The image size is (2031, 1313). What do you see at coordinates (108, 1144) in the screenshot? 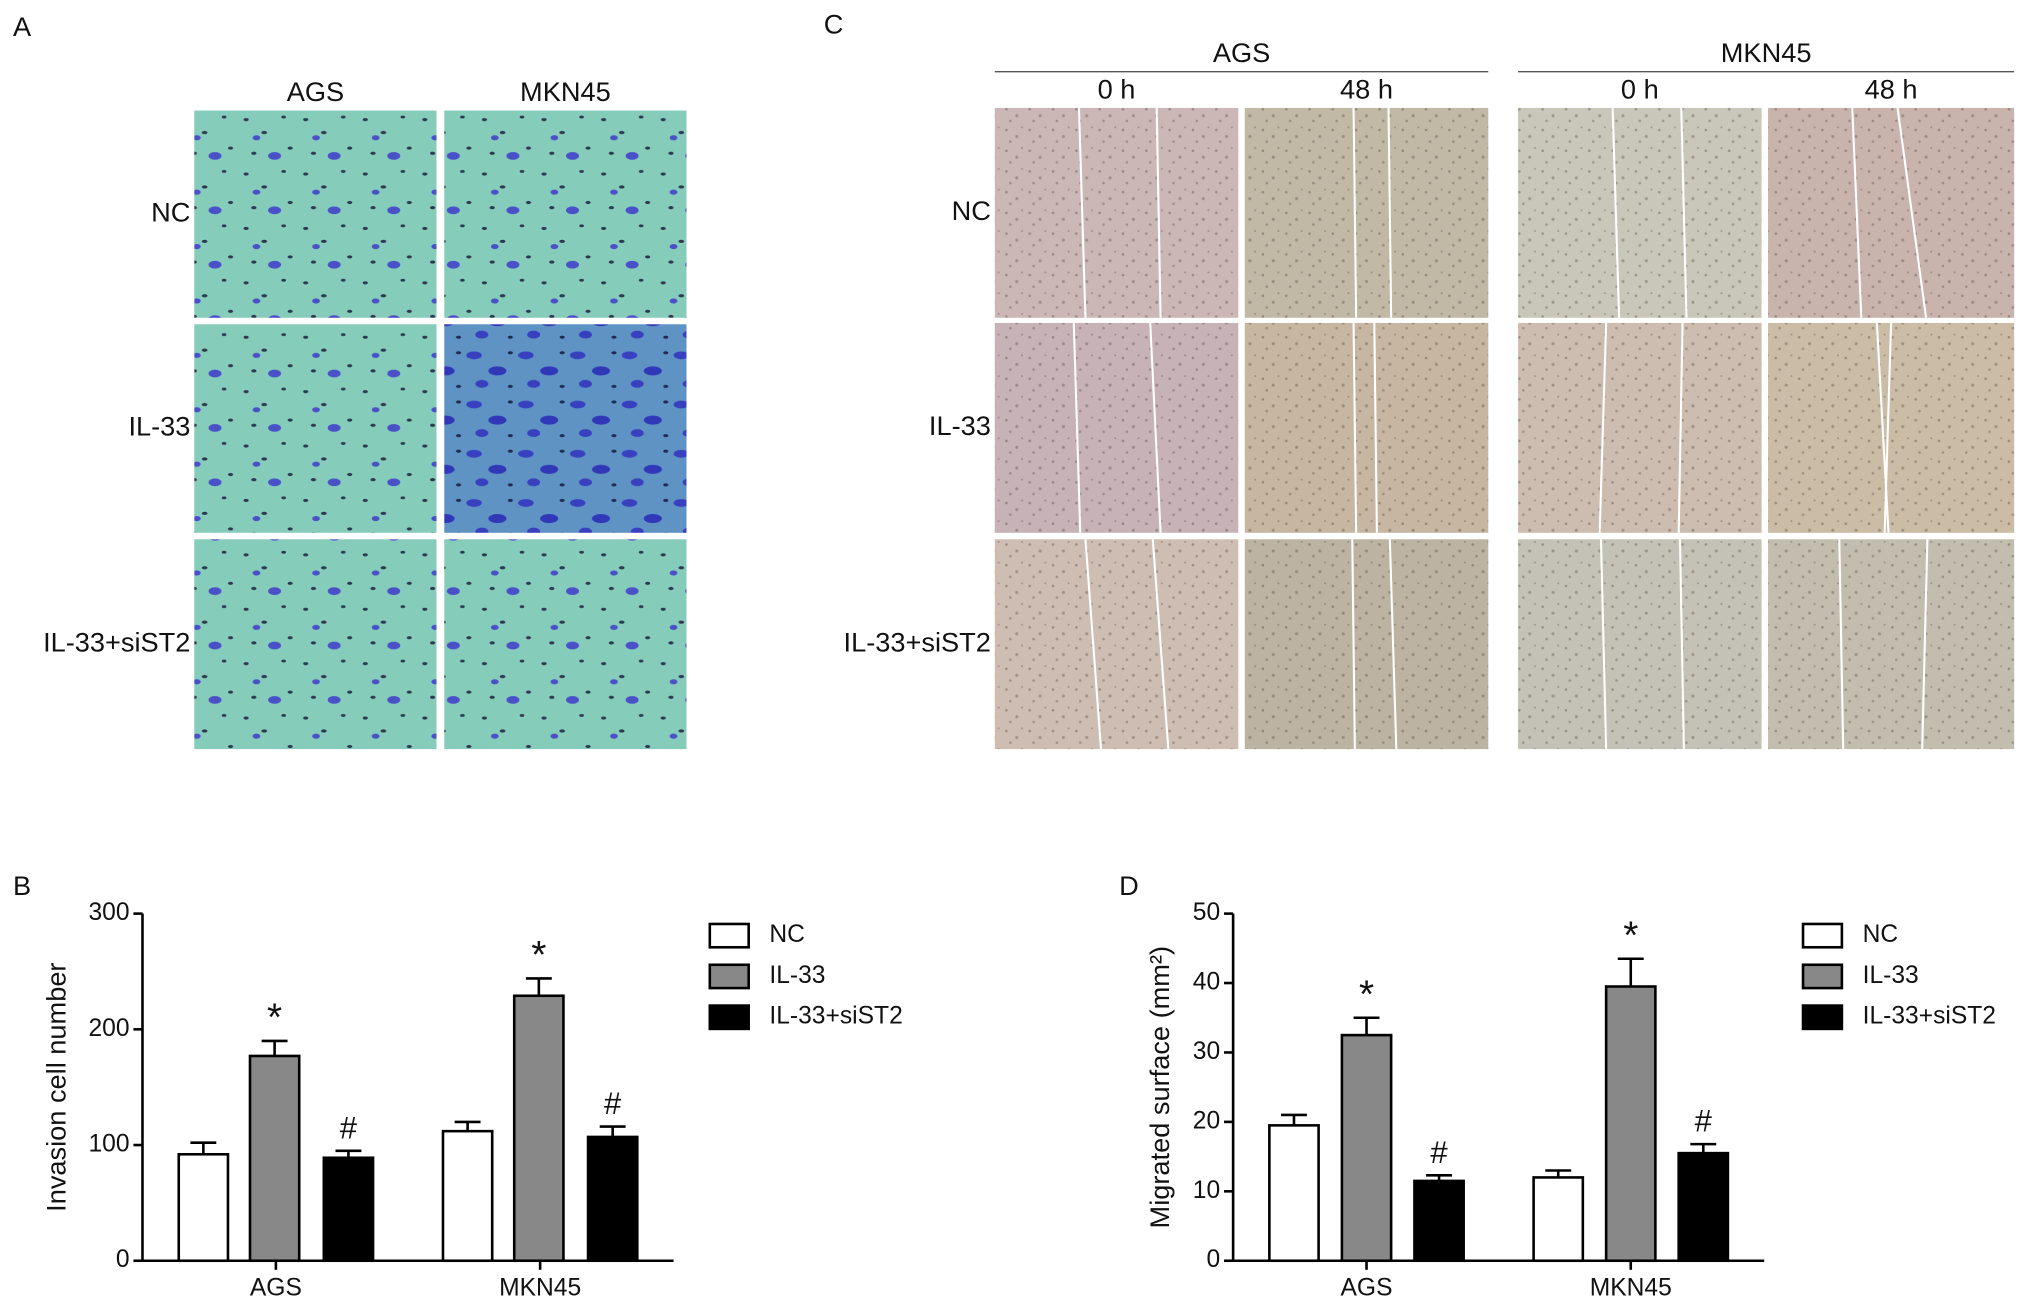
I see `y-tick-label: 100` at bounding box center [108, 1144].